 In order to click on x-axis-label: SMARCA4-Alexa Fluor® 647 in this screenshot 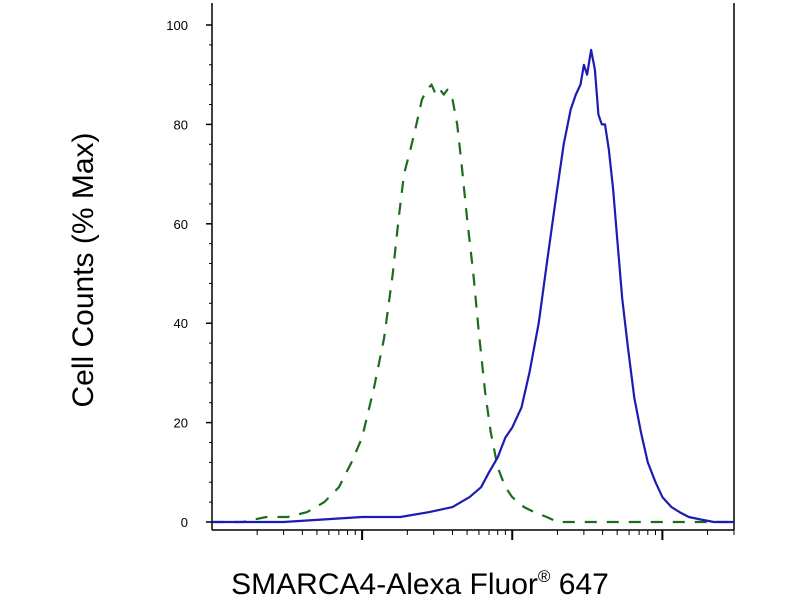, I will do `click(420, 583)`.